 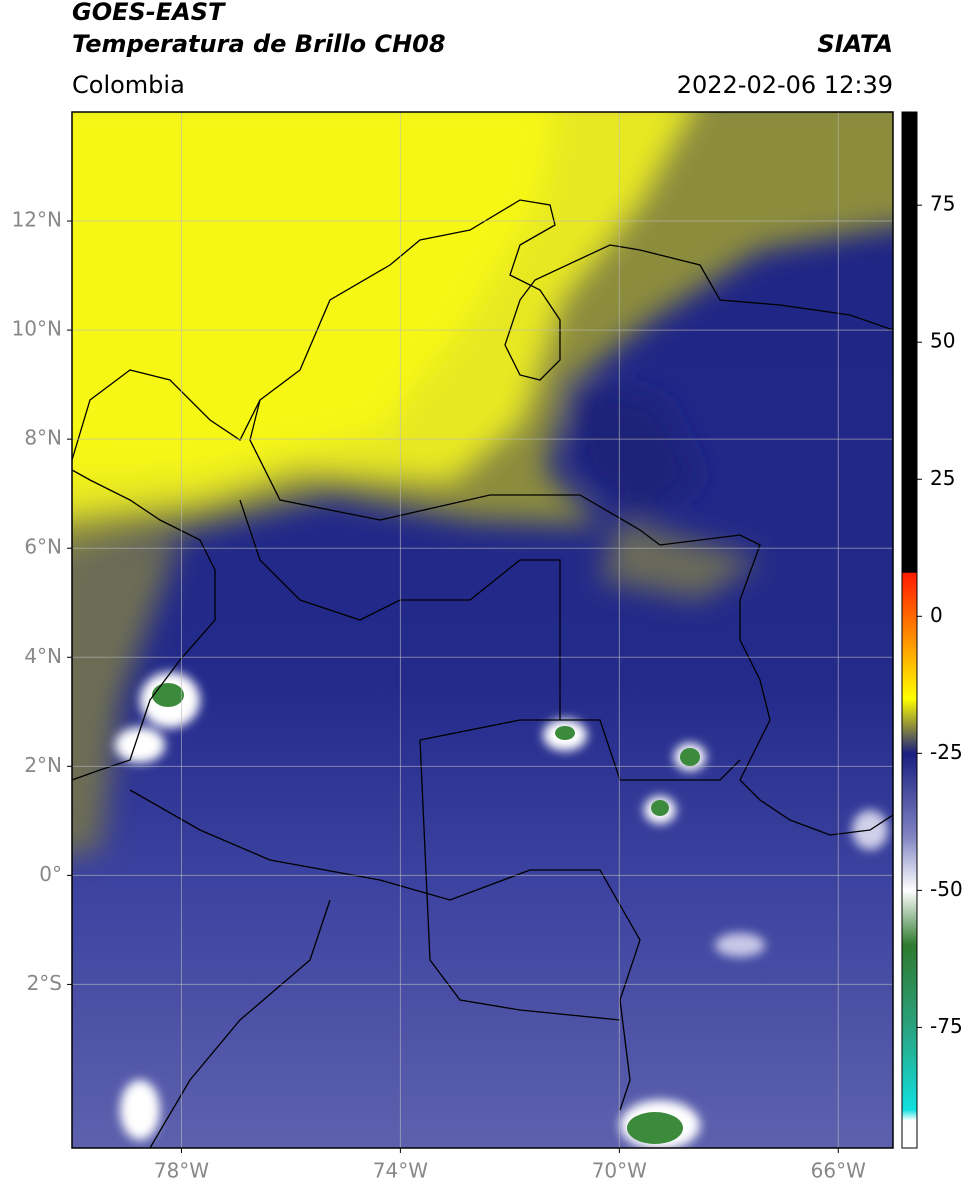 I want to click on datetime: 2022-02-06 12:39, so click(x=785, y=85).